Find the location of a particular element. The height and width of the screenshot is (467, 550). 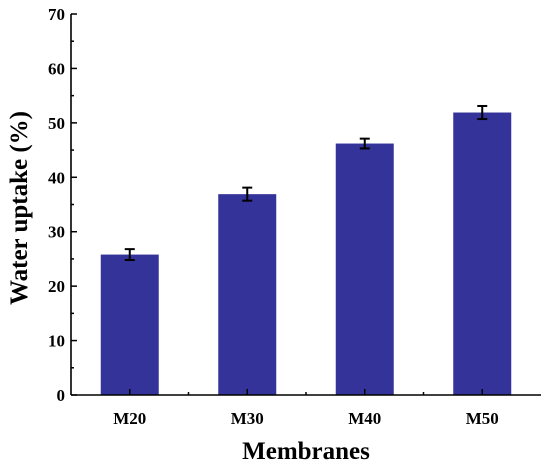

bar-m50 is located at coordinates (482, 253).